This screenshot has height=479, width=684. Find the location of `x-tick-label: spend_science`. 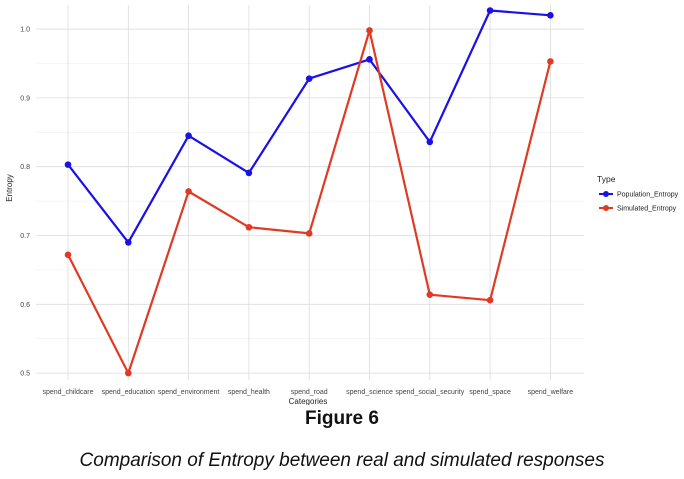

x-tick-label: spend_science is located at coordinates (369, 392).